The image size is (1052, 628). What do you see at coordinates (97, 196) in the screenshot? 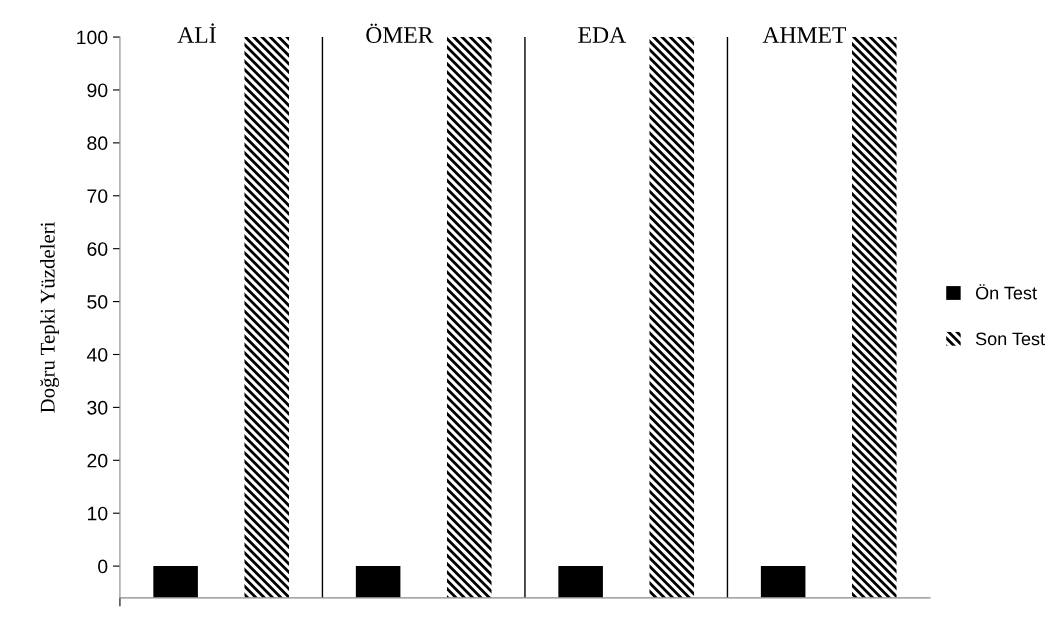
I see `y-tick-label: 70` at bounding box center [97, 196].